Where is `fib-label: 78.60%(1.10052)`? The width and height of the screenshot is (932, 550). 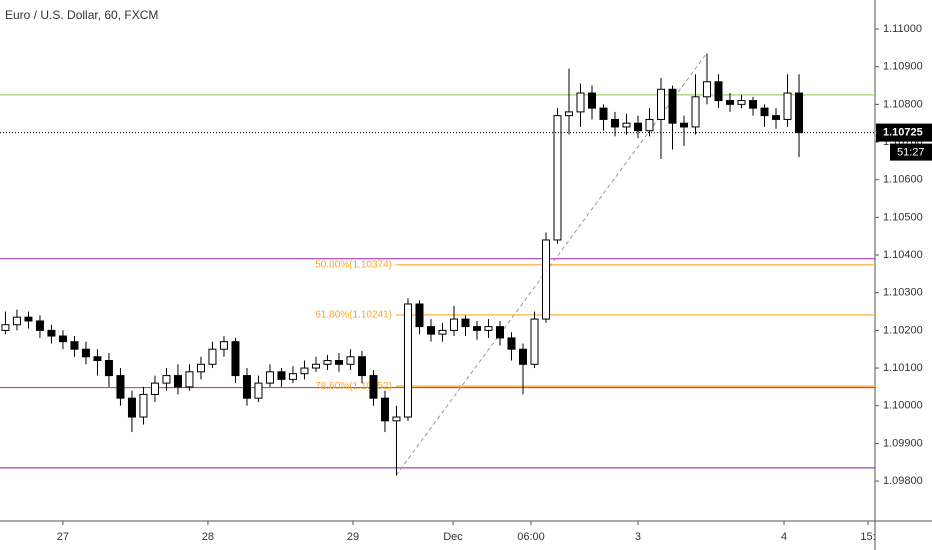
fib-label: 78.60%(1.10052) is located at coordinates (353, 386).